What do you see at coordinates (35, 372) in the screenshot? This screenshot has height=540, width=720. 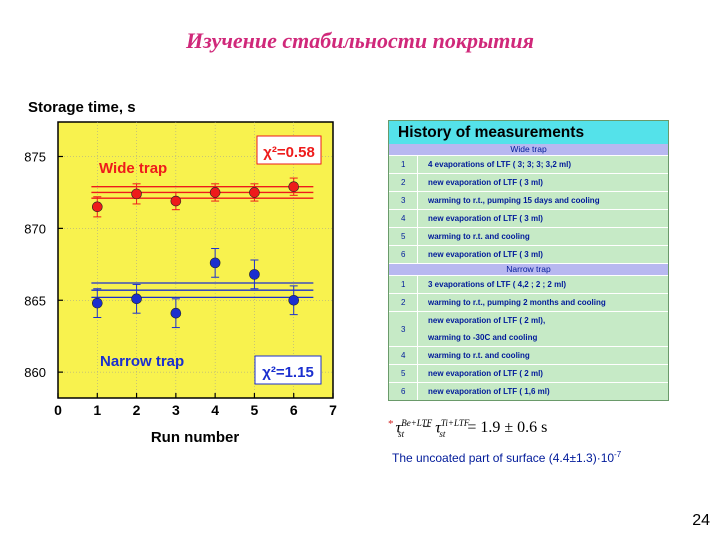 I see `y-tick-label: 860` at bounding box center [35, 372].